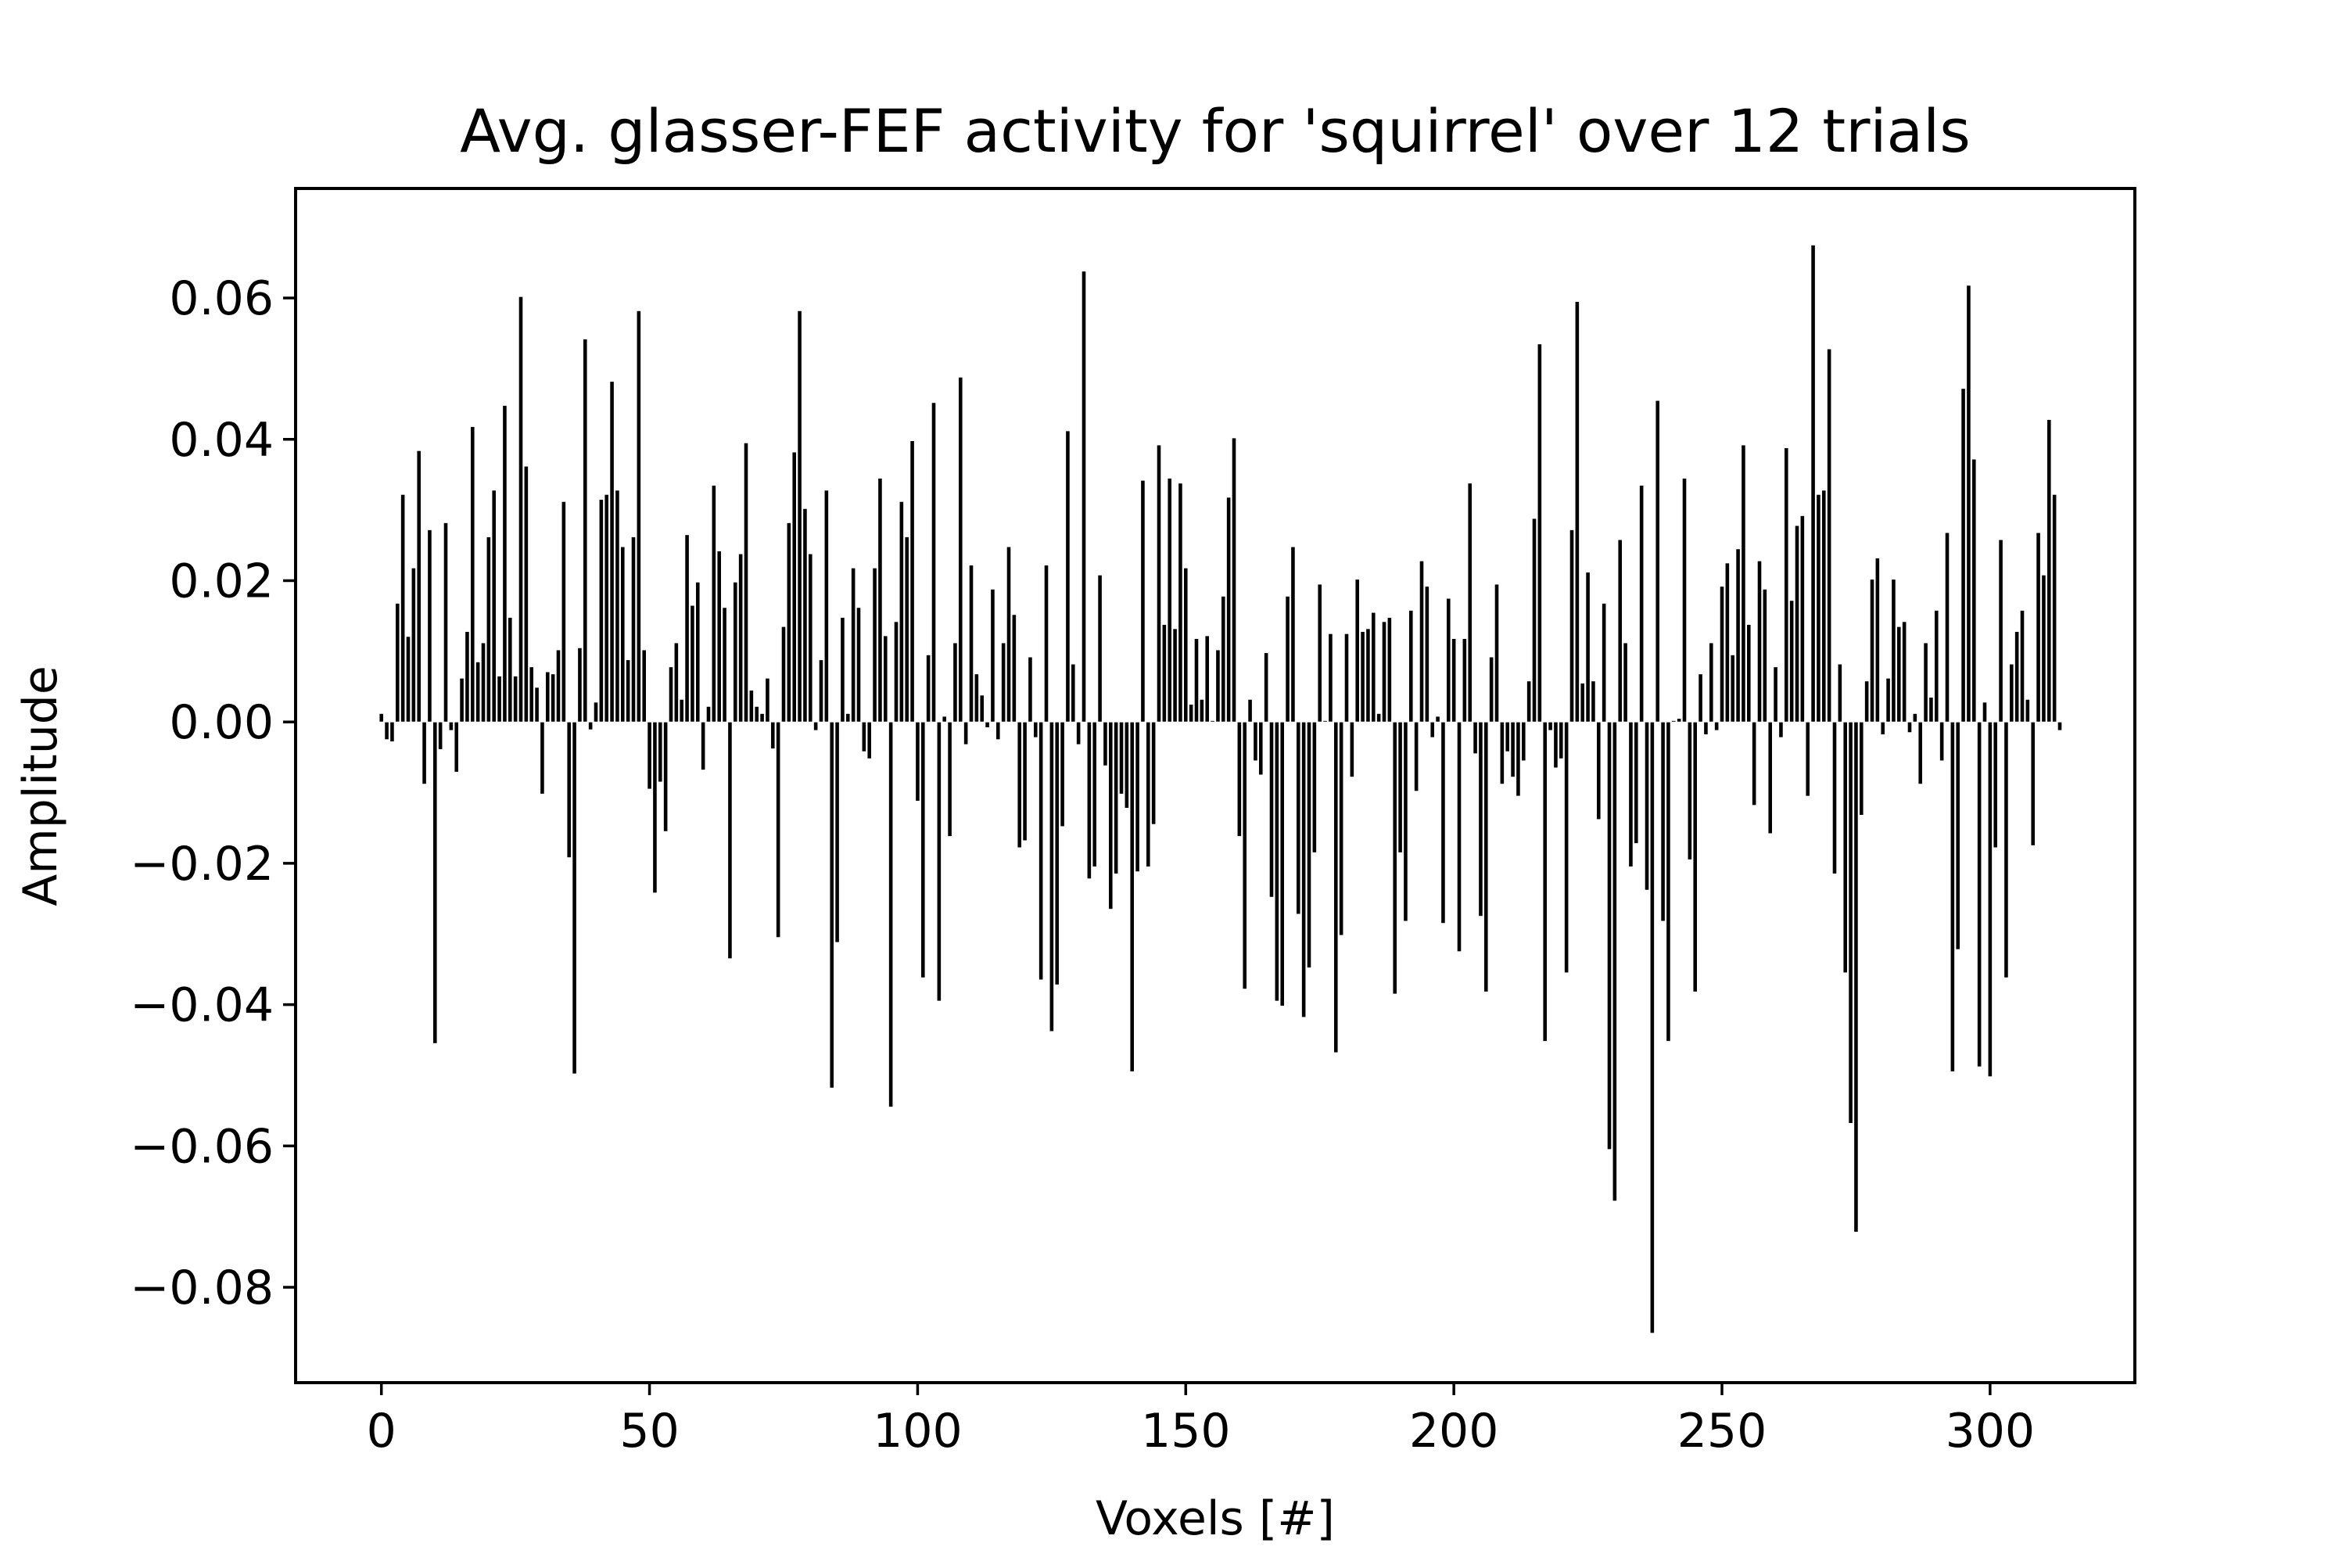 The height and width of the screenshot is (1568, 2346). I want to click on x-tick-label: 0, so click(381, 1431).